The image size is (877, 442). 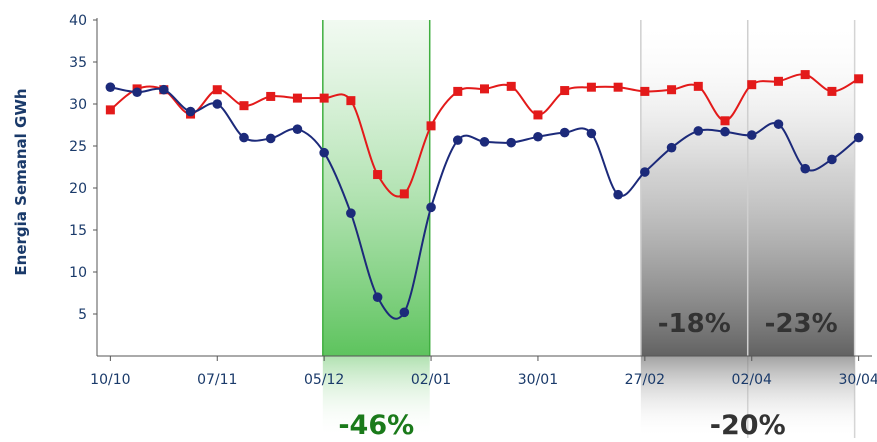 What do you see at coordinates (857, 380) in the screenshot?
I see `x-tick-label: 30/04` at bounding box center [857, 380].